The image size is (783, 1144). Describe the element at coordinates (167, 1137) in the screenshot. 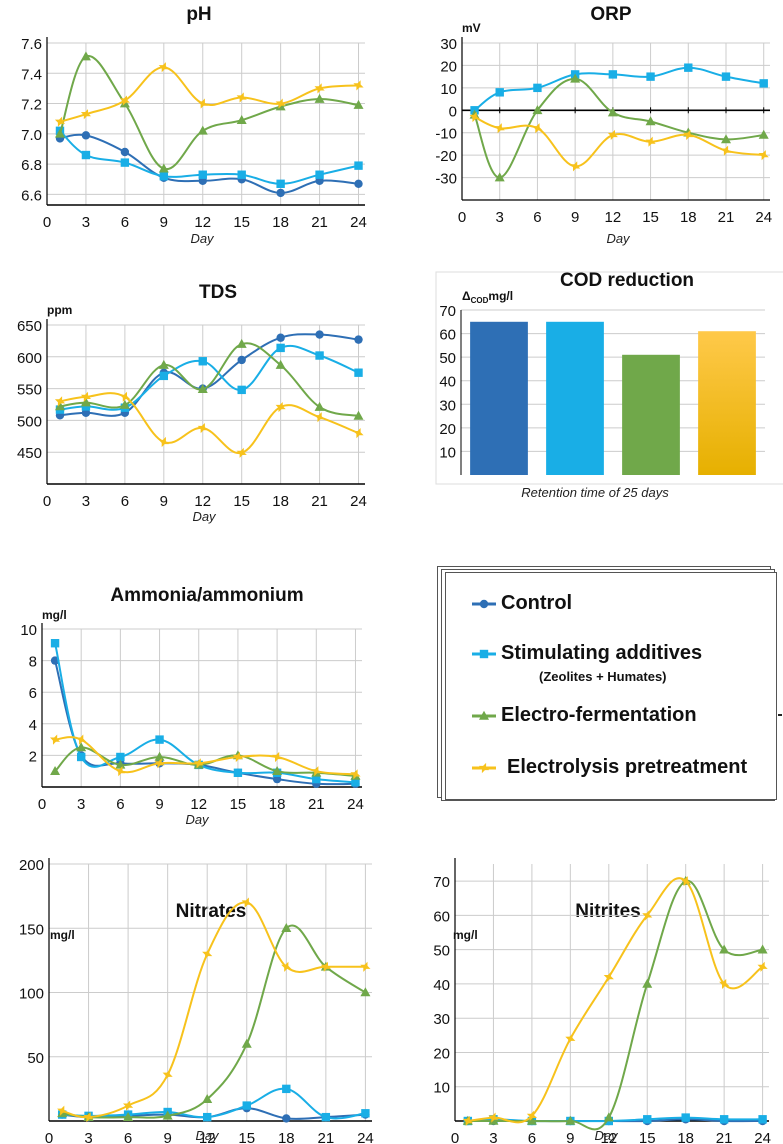

I see `x-tick-label: 9` at that location.